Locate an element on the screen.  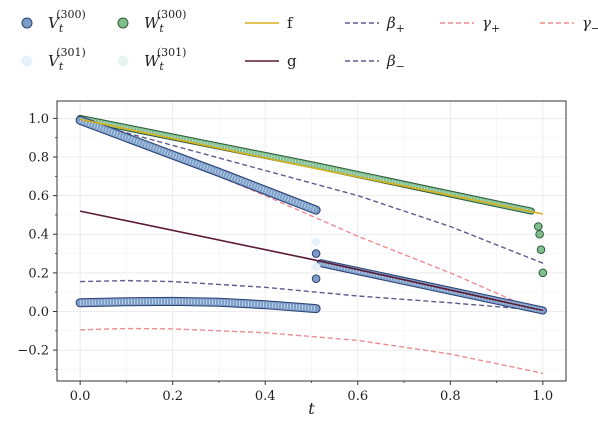
legend-label: Wt(300) is located at coordinates (165, 21).